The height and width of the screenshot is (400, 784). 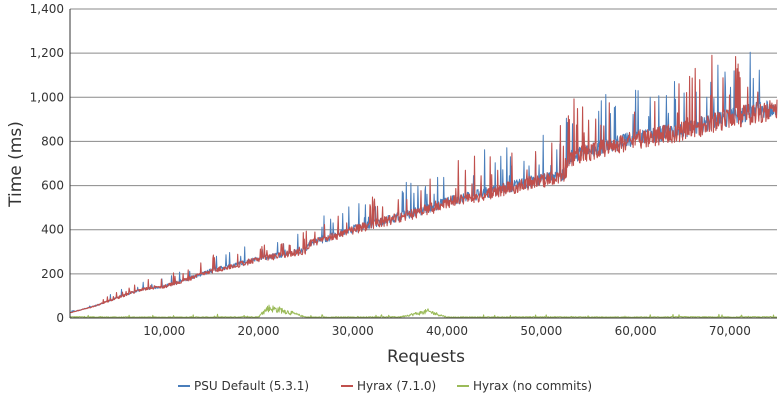 I want to click on y-tick-labels: 0 200 400 600 800 1,000 1,200 1,400, so click(x=47, y=163).